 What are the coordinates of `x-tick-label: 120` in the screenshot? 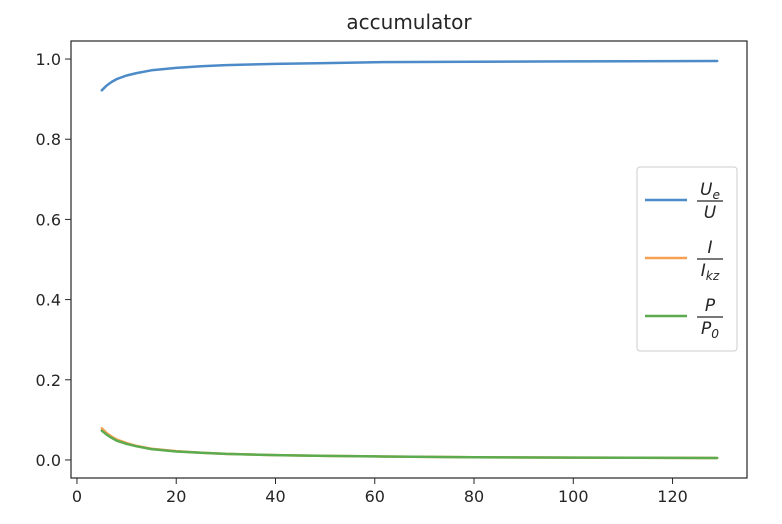 It's located at (672, 496).